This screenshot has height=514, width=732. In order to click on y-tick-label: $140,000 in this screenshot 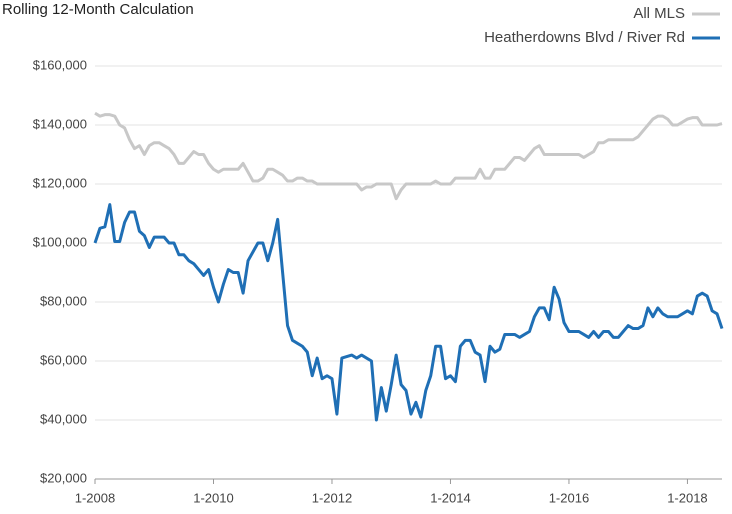, I will do `click(60, 123)`.